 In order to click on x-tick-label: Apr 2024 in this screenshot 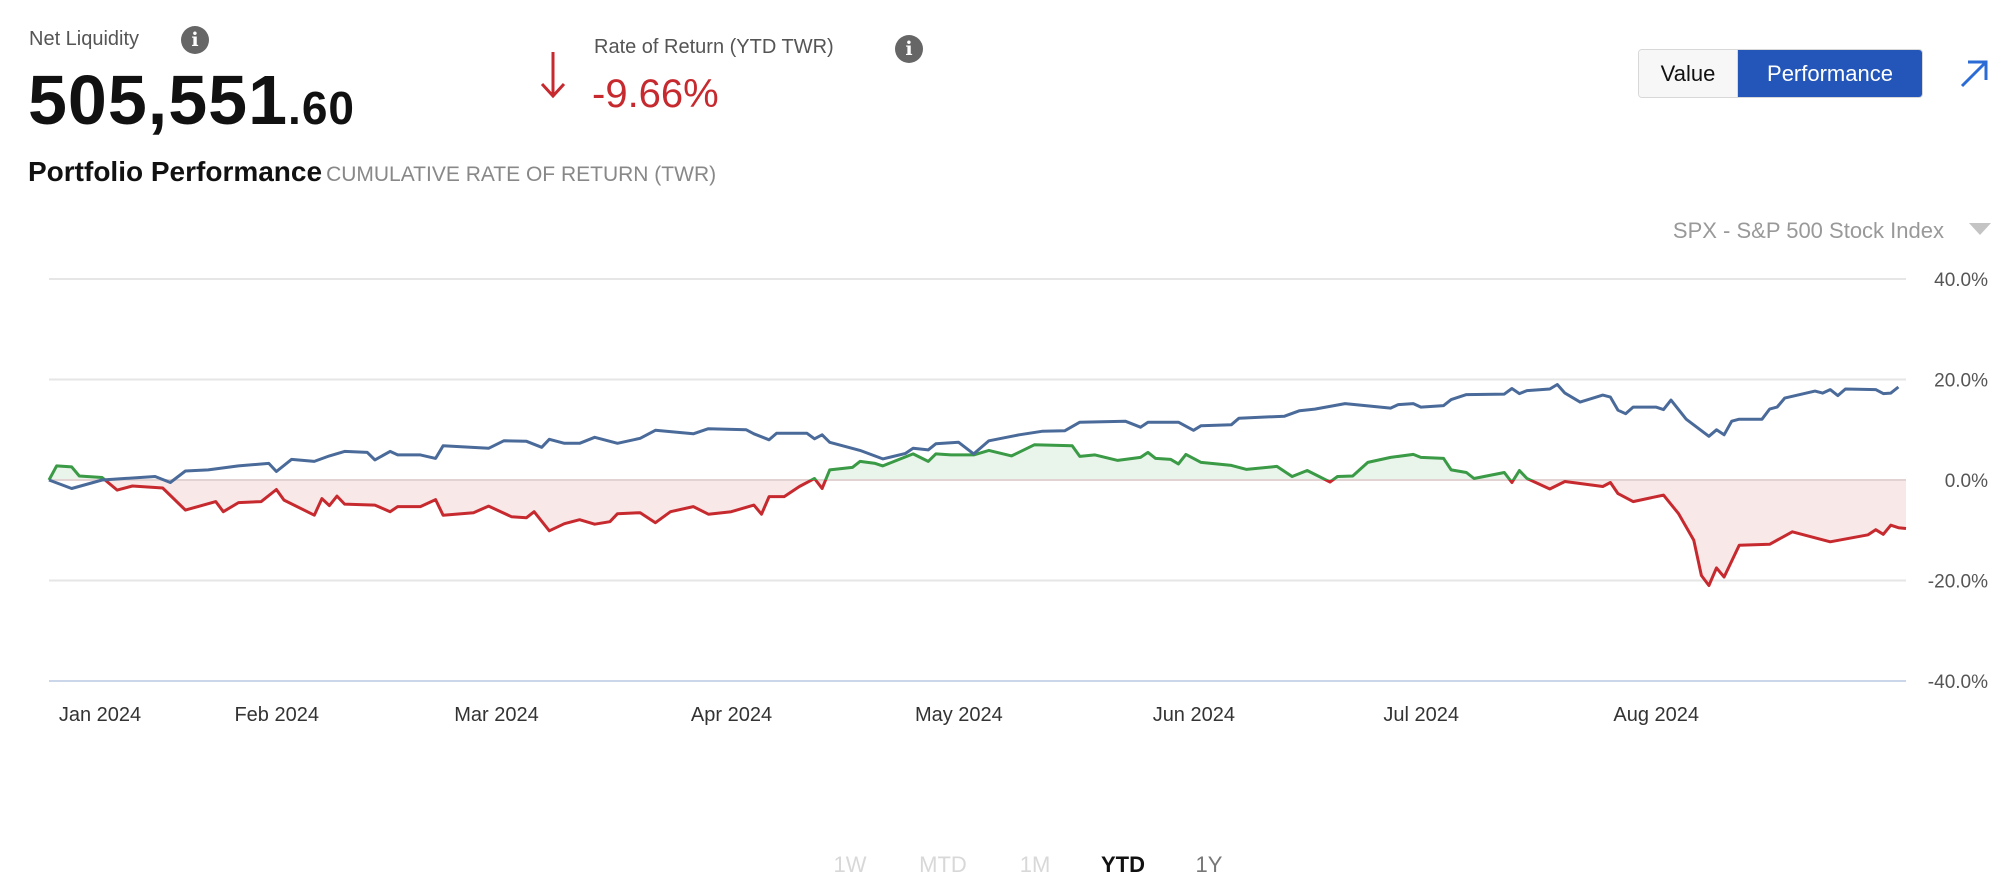, I will do `click(731, 715)`.